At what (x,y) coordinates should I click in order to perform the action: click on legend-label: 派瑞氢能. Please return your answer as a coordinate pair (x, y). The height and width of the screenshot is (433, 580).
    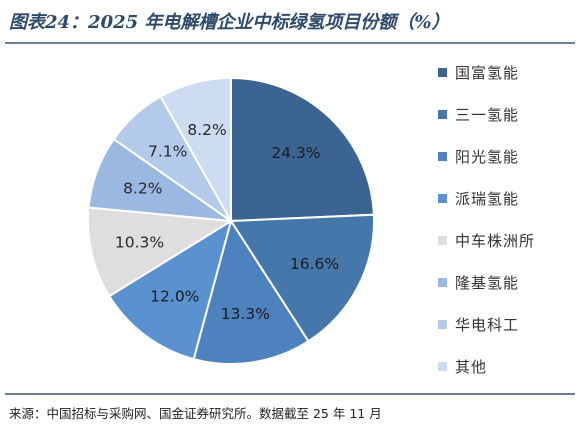
    Looking at the image, I should click on (487, 199).